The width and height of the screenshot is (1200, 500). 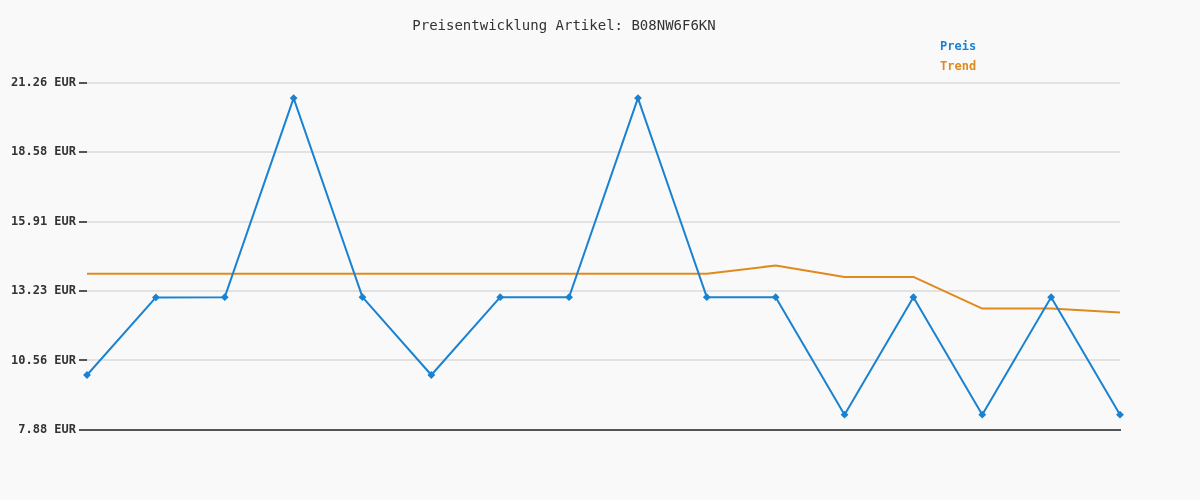 I want to click on chart-title: Preisentwicklung Artikel: B08NW6F6KN, so click(x=564, y=25).